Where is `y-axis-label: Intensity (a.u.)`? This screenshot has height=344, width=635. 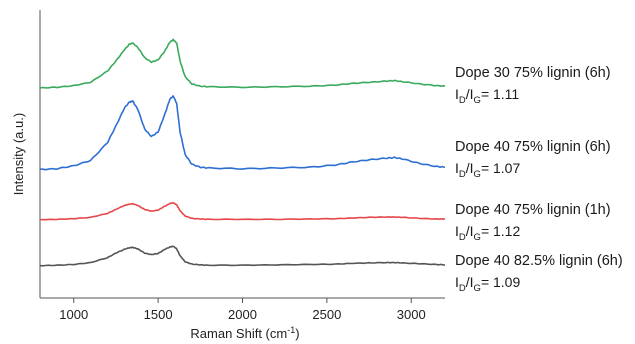 y-axis-label: Intensity (a.u.) is located at coordinates (18, 154).